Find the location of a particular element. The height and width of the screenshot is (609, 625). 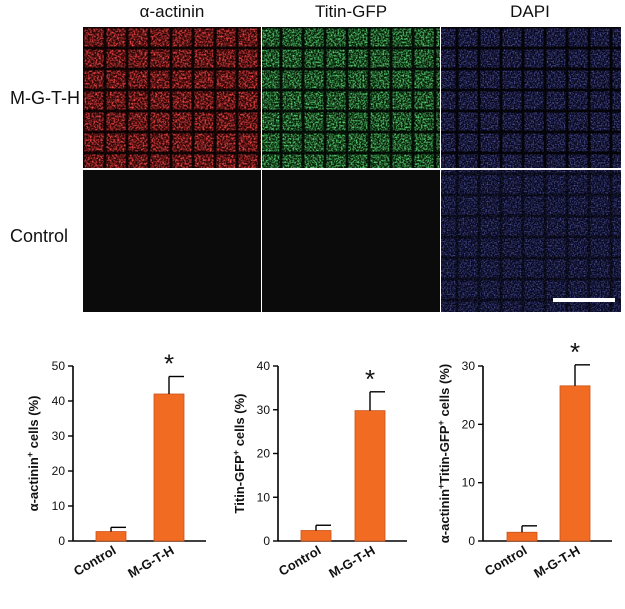

chart3-y-axis-label: α-actinin+Titin-GFP+ cells (%) is located at coordinates (444, 453).